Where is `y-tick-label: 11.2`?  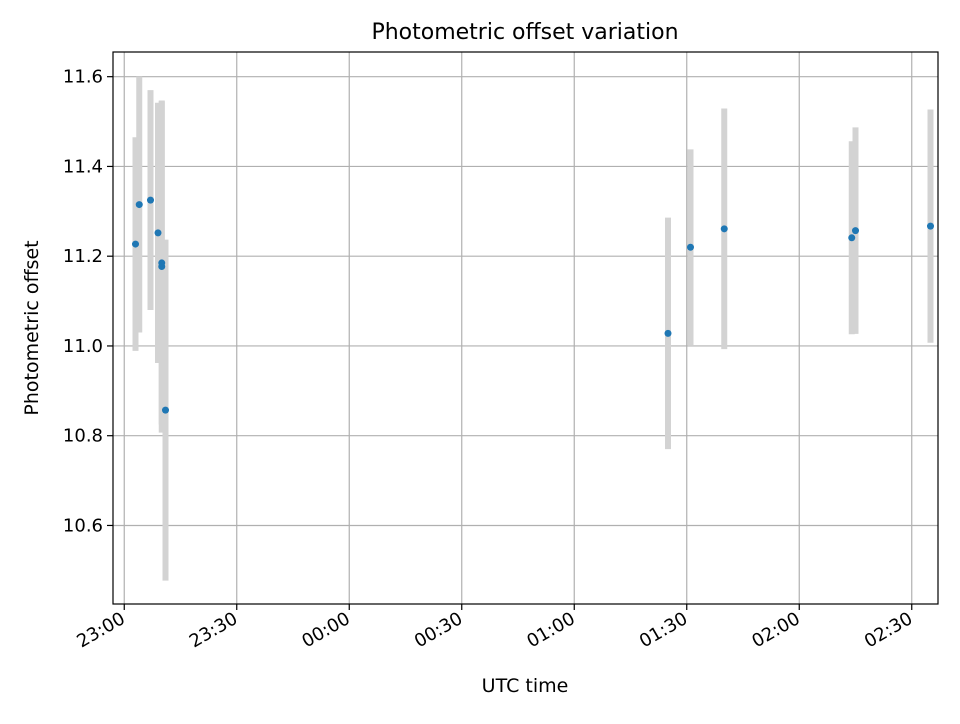 y-tick-label: 11.2 is located at coordinates (83, 256).